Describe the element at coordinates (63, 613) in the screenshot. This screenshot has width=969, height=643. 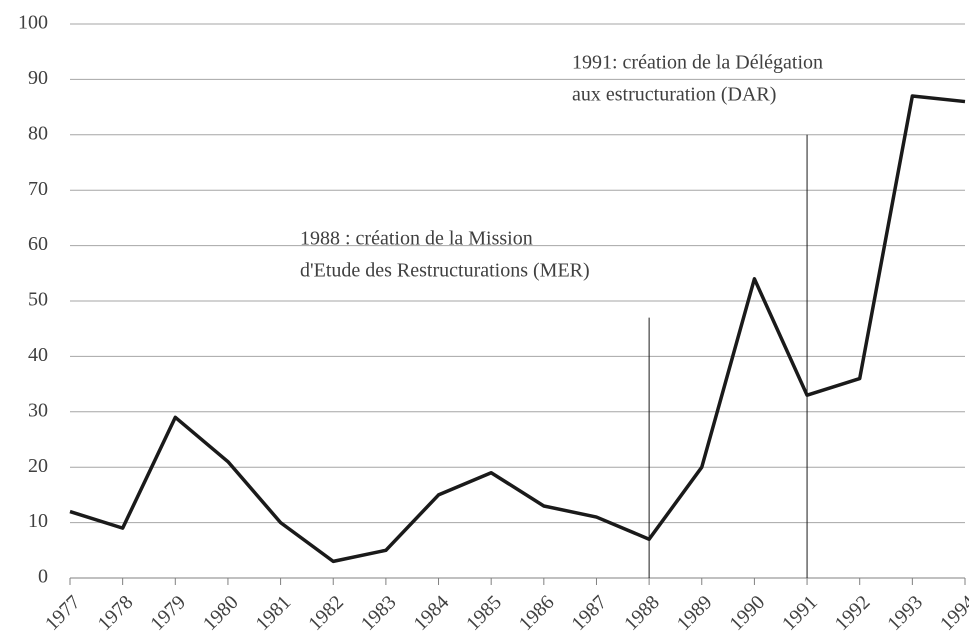
I see `x-tick-label: 1977` at that location.